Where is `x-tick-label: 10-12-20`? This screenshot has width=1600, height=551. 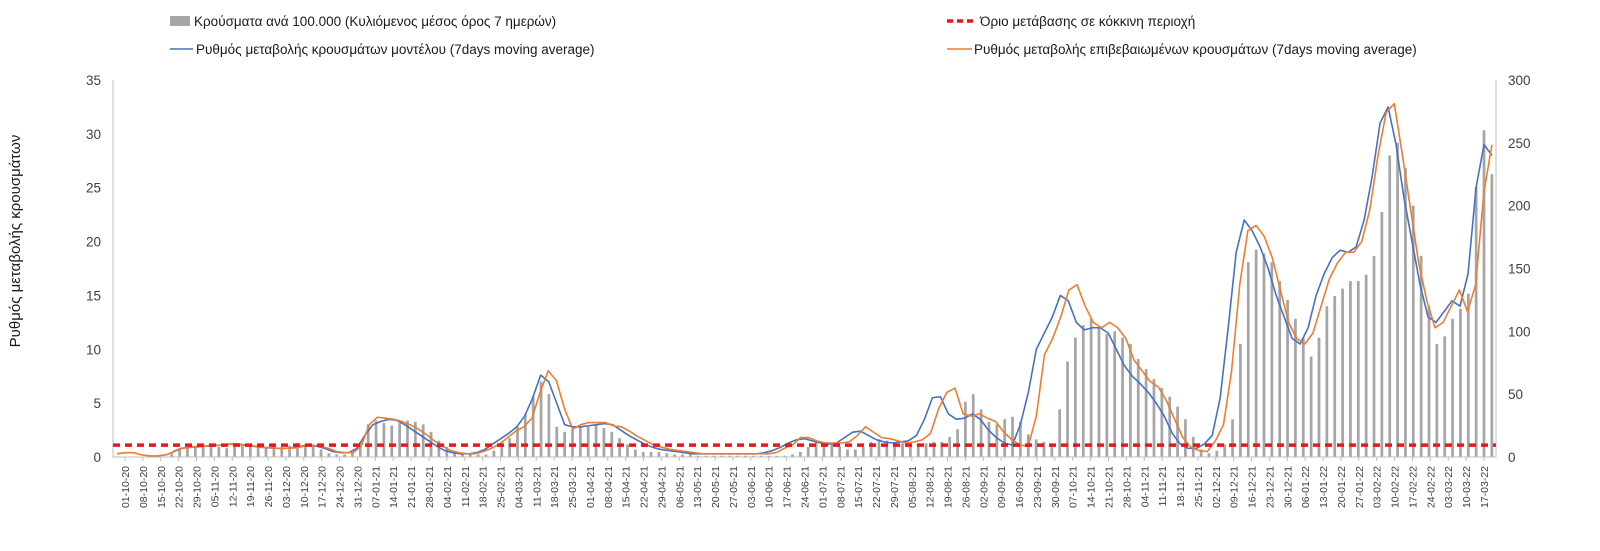 x-tick-label: 10-12-20 is located at coordinates (305, 487).